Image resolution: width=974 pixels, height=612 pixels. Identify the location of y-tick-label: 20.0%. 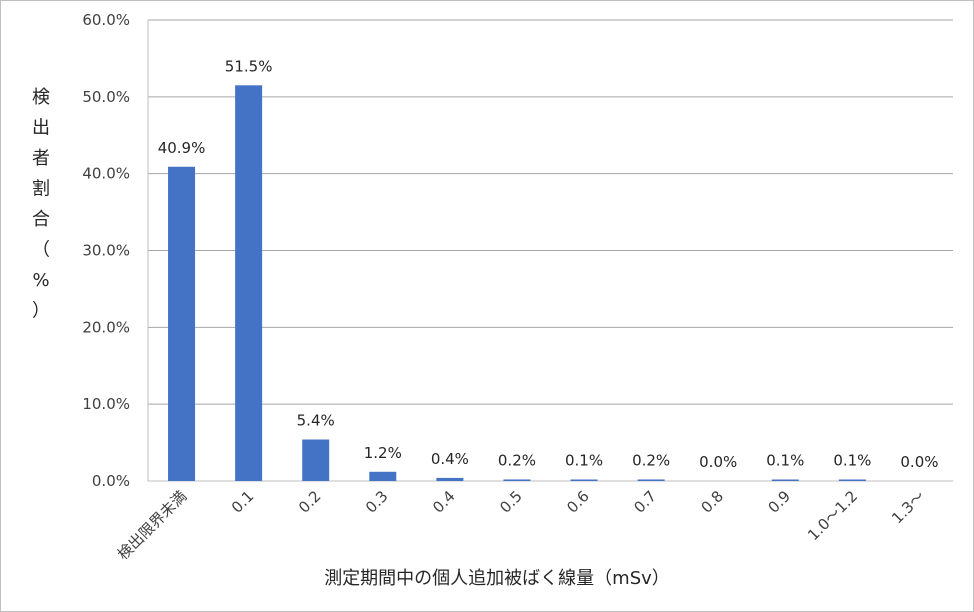
(106, 327).